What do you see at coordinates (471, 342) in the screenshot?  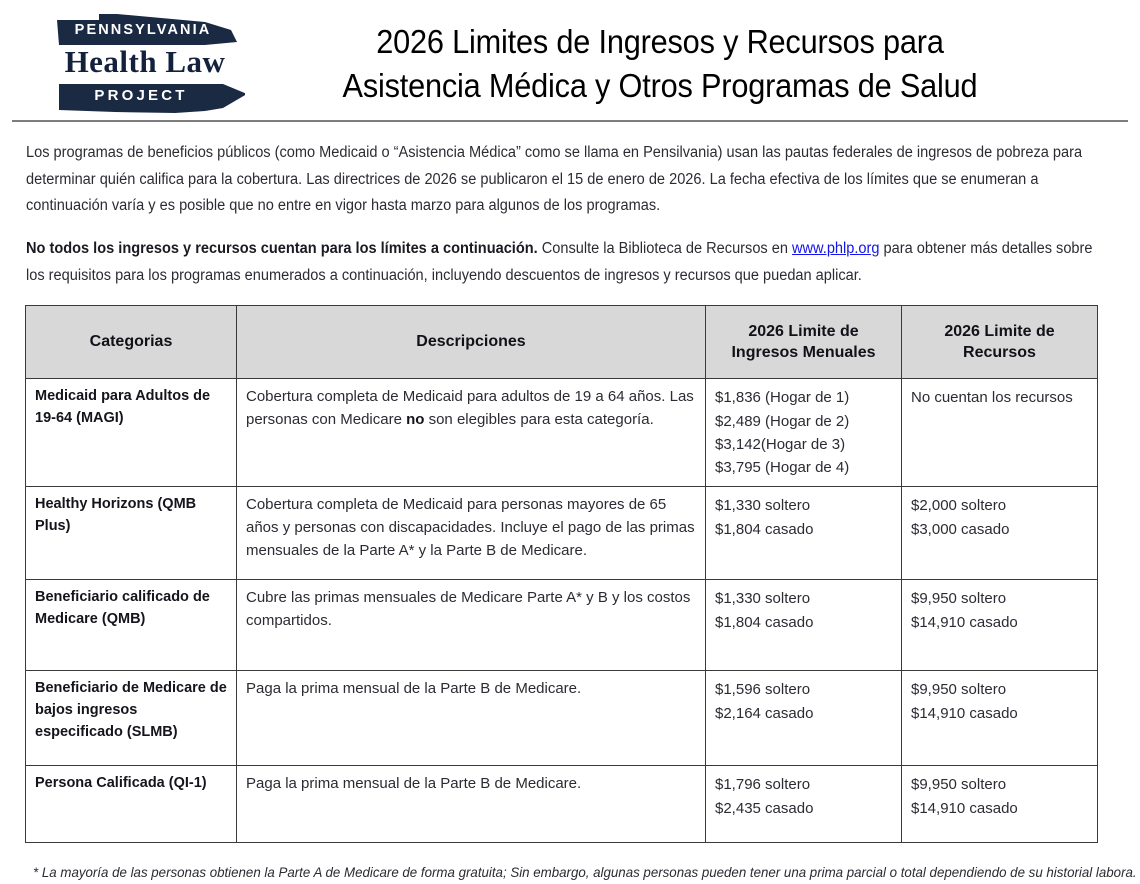 I see `column-header-descripciones: Descripciones` at bounding box center [471, 342].